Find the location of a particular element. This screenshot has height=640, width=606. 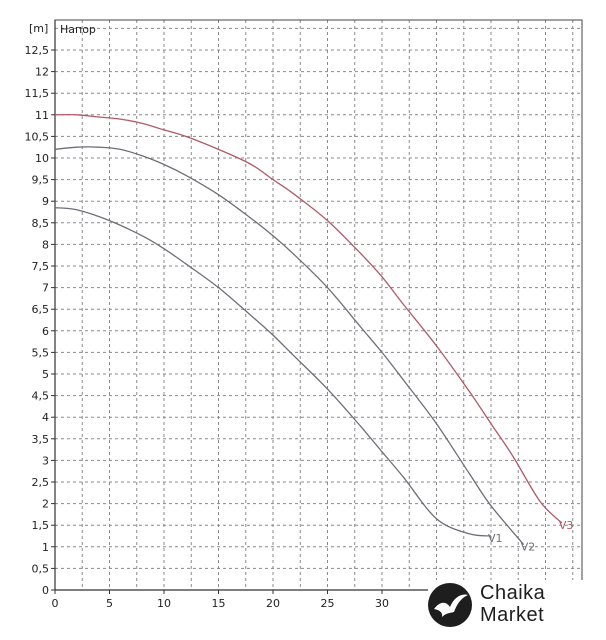

x-tick-label: 0 is located at coordinates (55, 603).